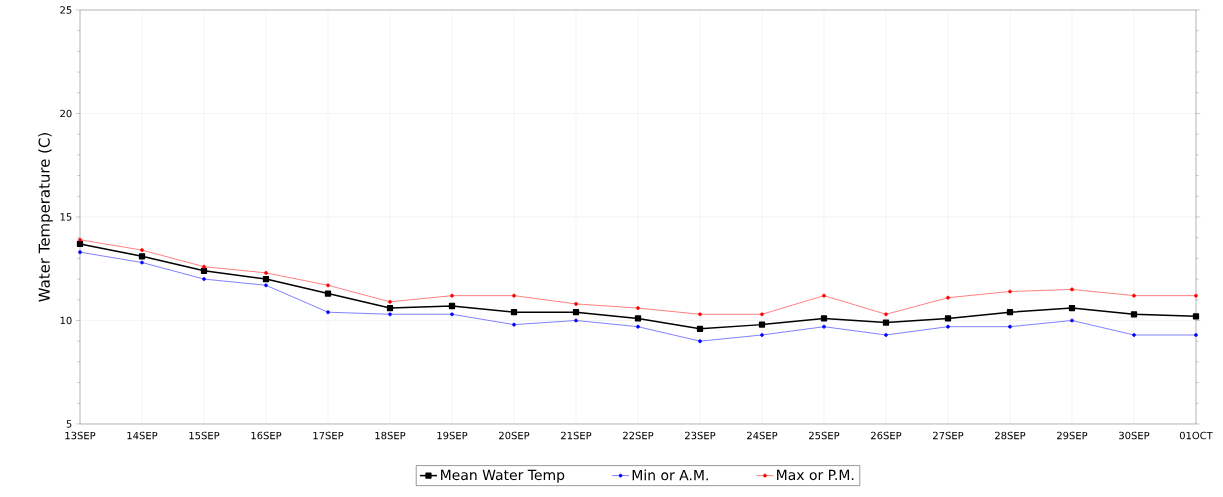  What do you see at coordinates (1072, 435) in the screenshot?
I see `x-tick-label: 29SEP` at bounding box center [1072, 435].